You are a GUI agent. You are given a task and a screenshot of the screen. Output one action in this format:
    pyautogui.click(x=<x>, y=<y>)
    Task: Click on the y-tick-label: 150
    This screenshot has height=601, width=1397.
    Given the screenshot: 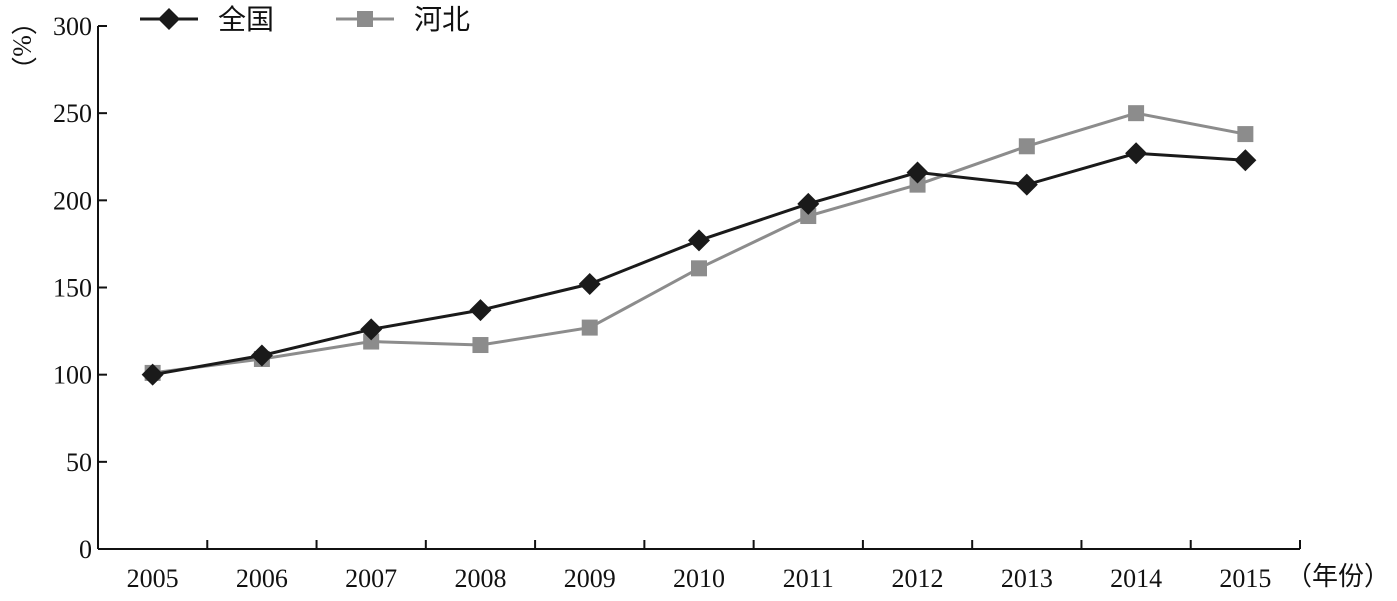 What is the action you would take?
    pyautogui.click(x=72, y=288)
    